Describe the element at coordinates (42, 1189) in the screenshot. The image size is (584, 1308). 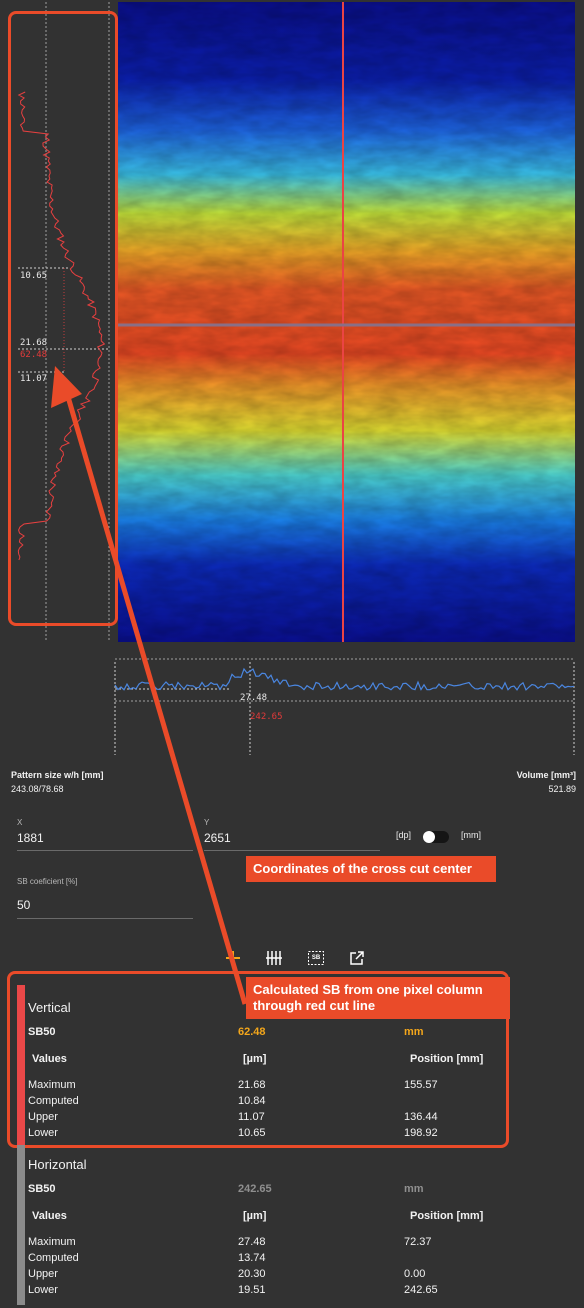
I see `horizontal-sb-label: SB50` at that location.